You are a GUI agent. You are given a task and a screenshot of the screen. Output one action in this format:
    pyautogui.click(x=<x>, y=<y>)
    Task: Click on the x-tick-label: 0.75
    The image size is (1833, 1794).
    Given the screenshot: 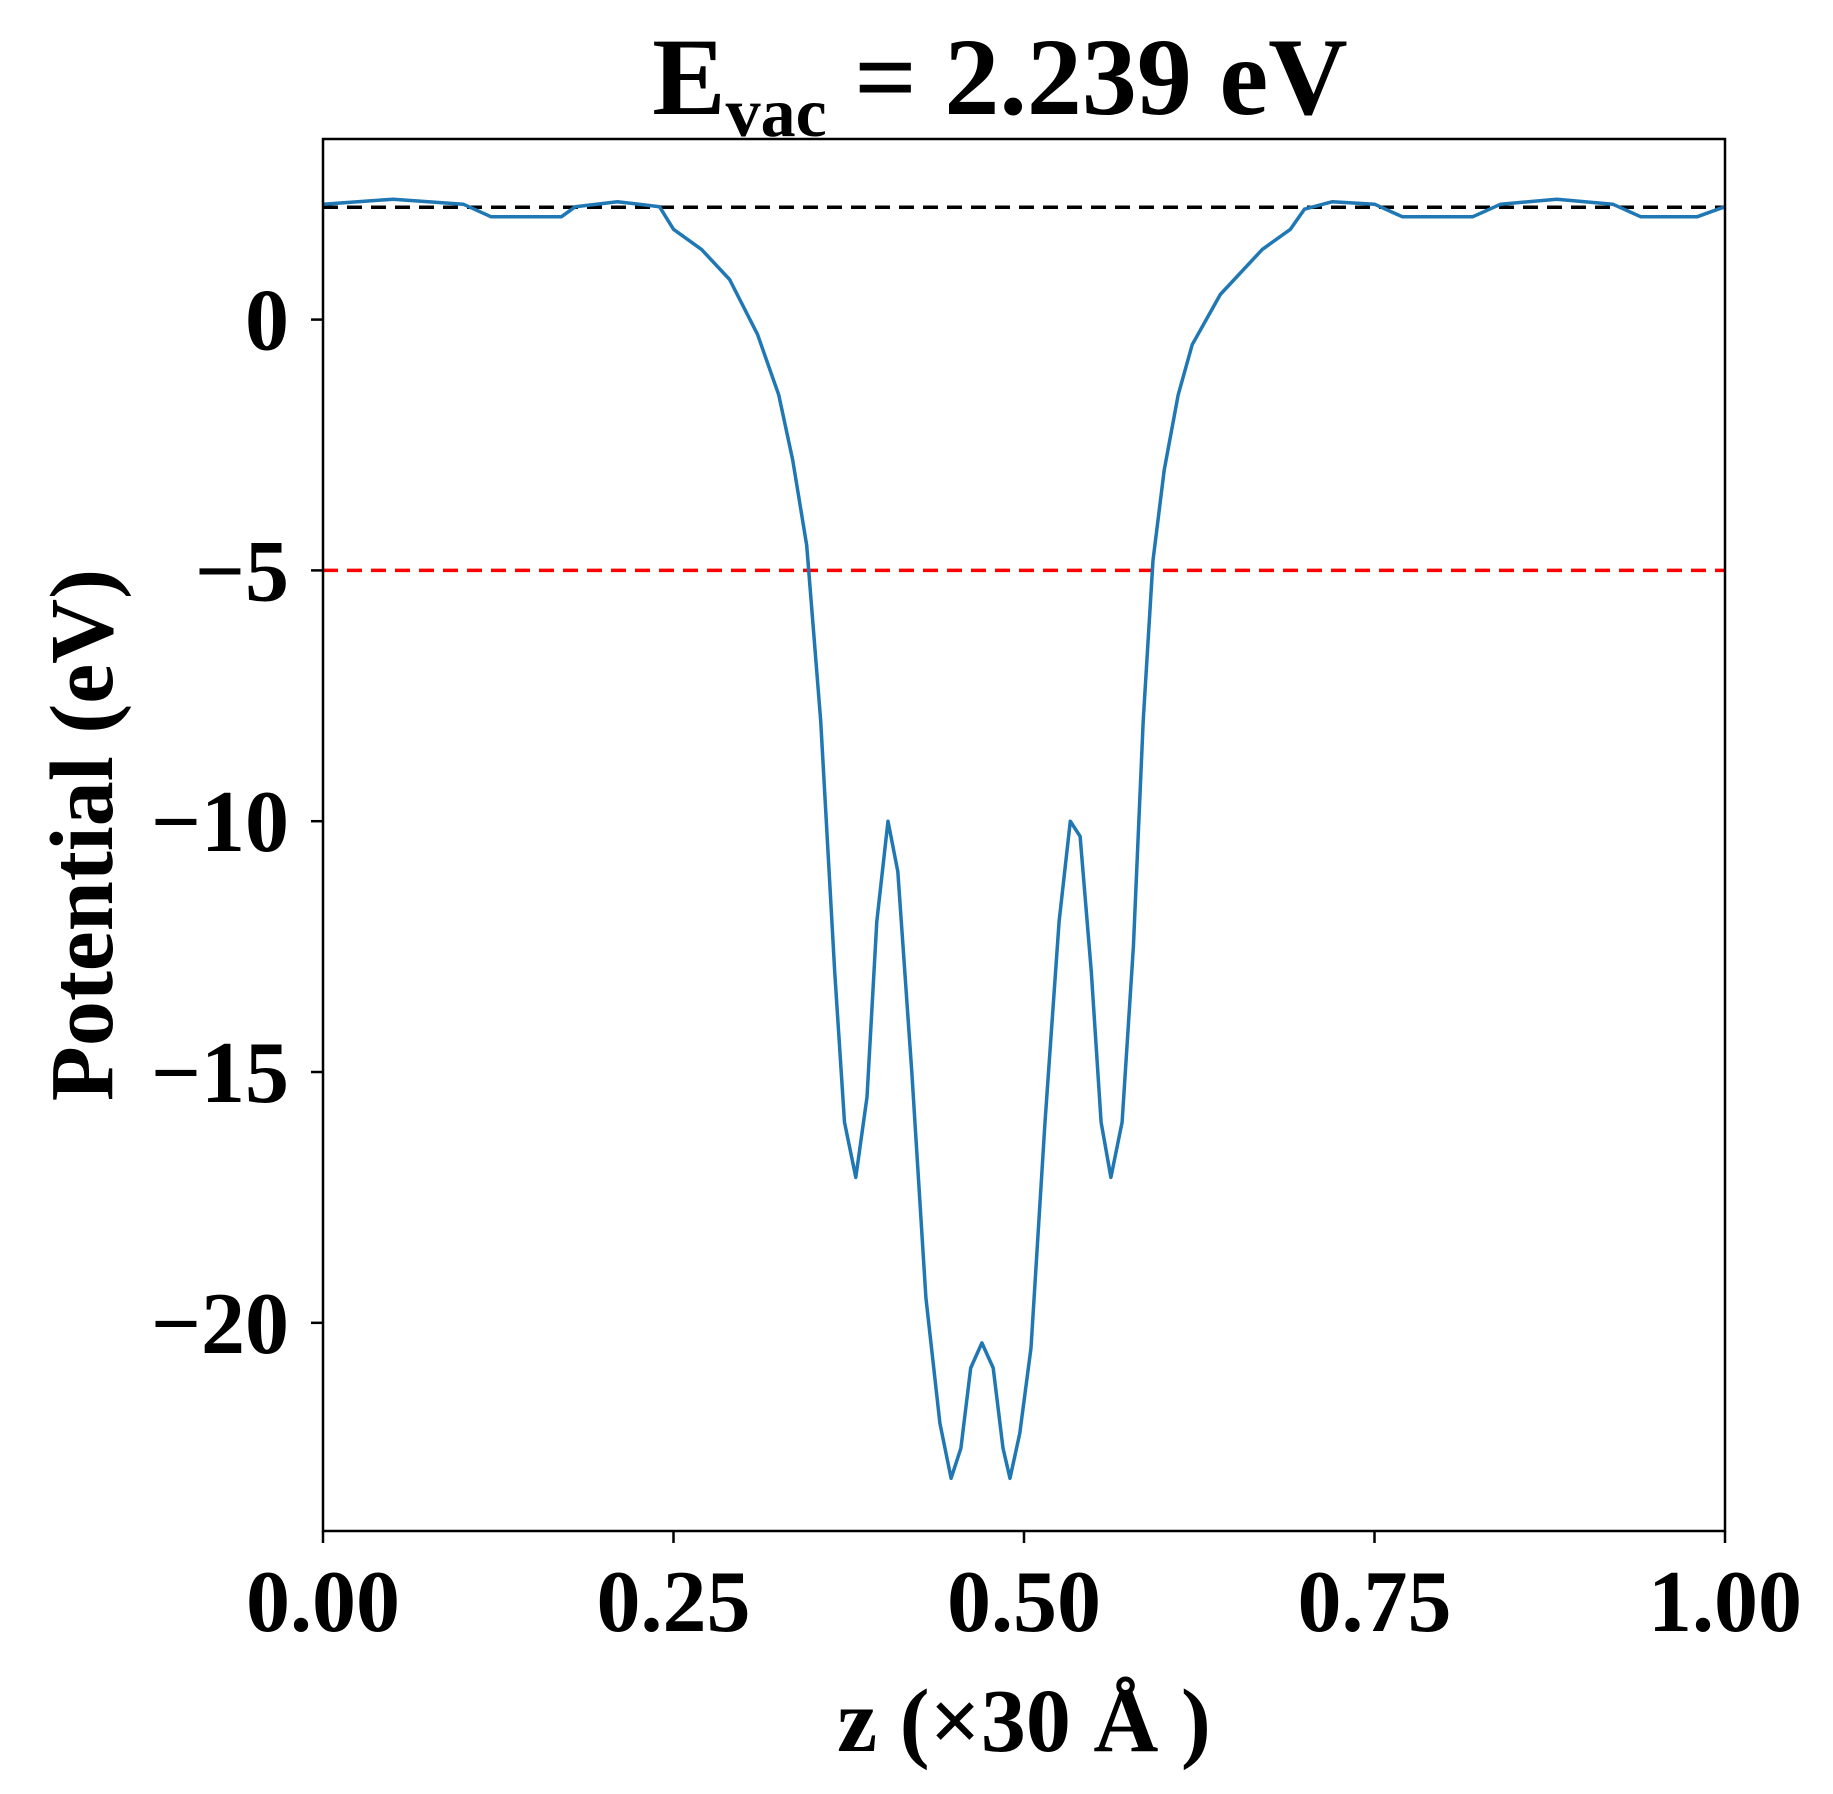 What is the action you would take?
    pyautogui.click(x=1375, y=1602)
    